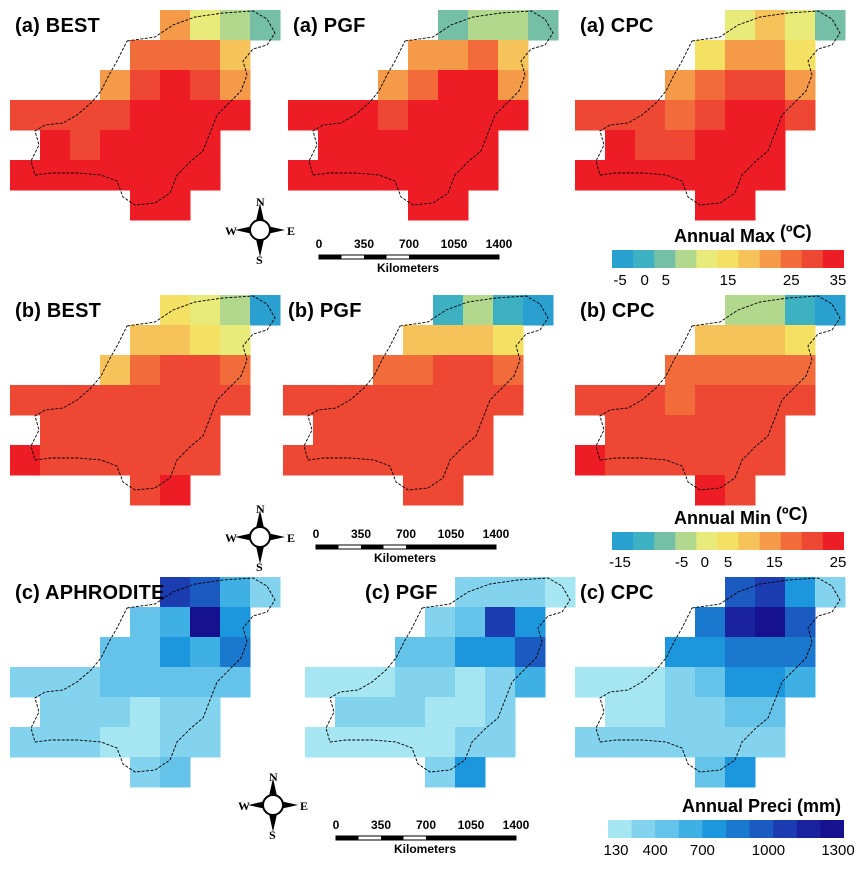  What do you see at coordinates (838, 562) in the screenshot?
I see `legend-tick-label: 25` at bounding box center [838, 562].